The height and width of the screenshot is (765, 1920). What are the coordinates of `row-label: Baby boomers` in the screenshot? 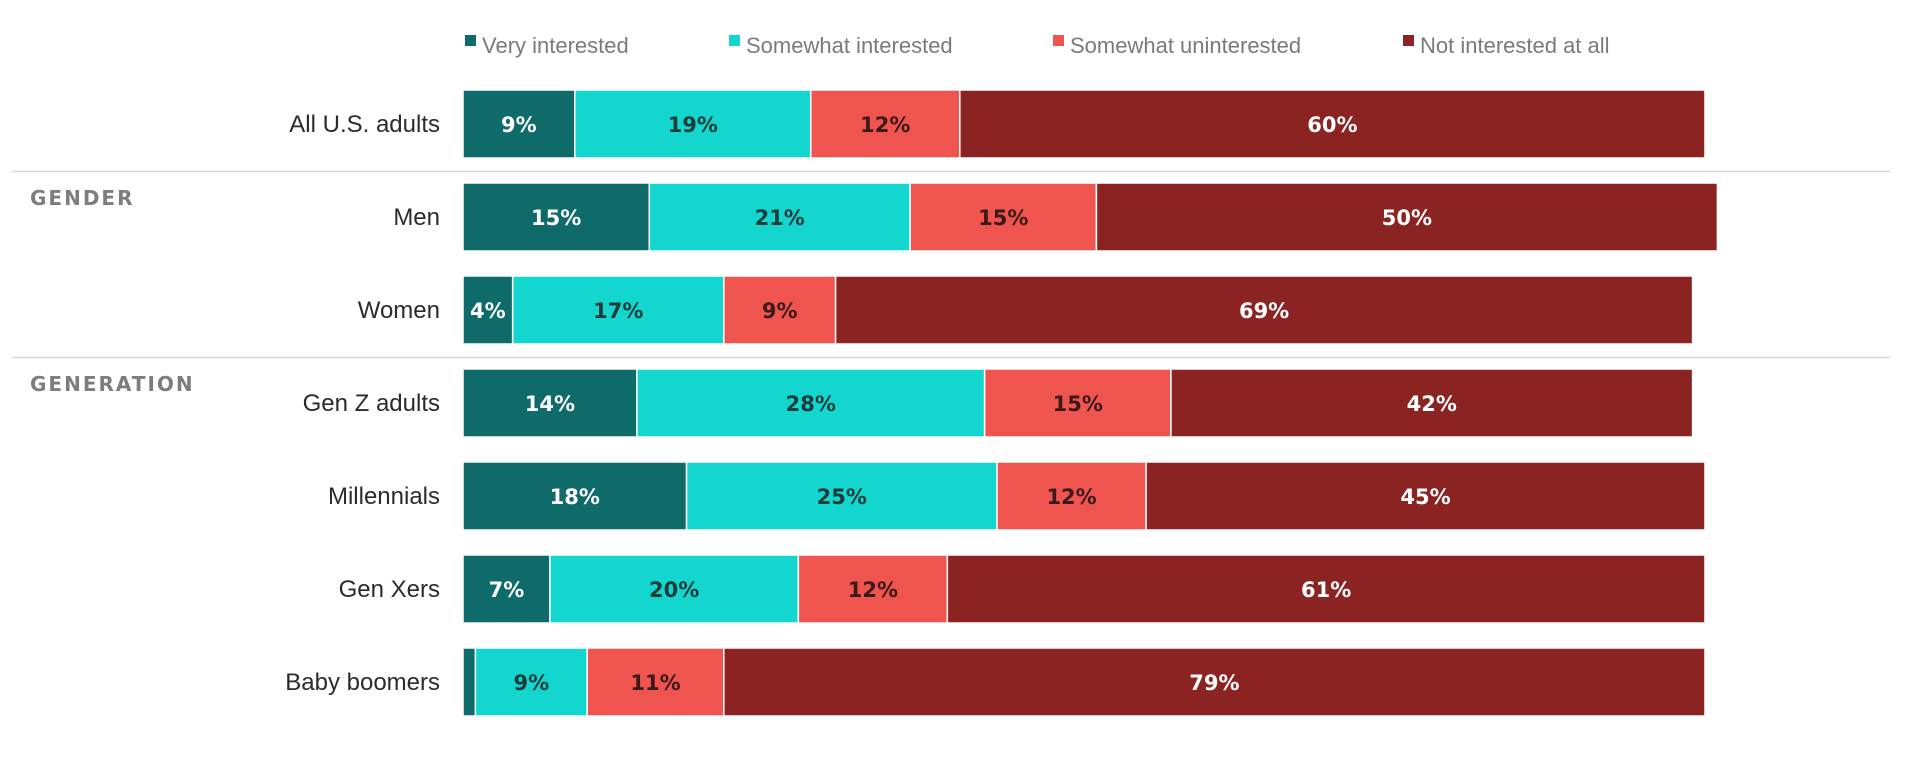 It's located at (362, 682).